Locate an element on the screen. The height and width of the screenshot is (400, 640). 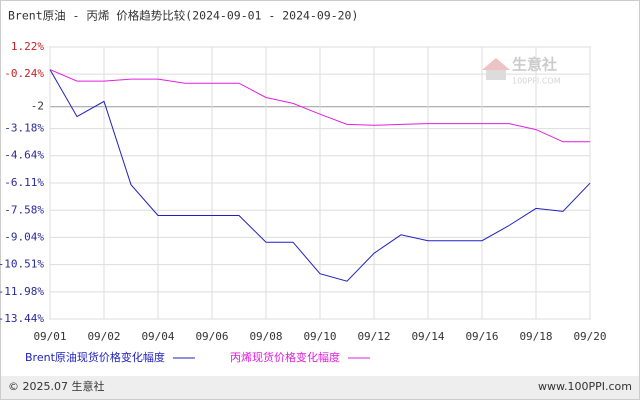
watermark-name: 生意社 is located at coordinates (534, 65).